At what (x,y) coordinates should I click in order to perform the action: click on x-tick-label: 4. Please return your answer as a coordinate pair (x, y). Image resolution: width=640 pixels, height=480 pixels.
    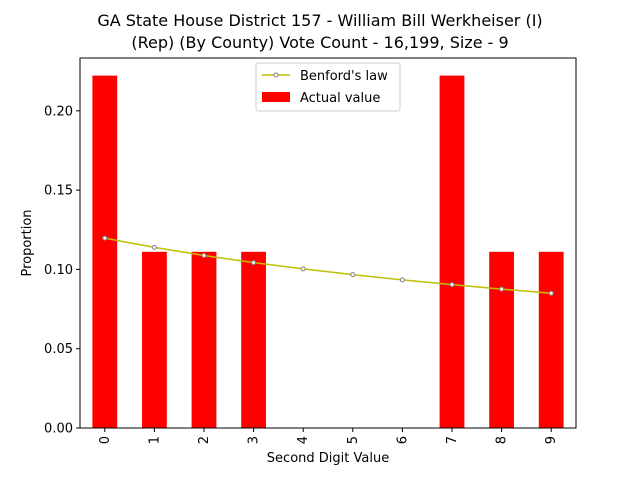
    Looking at the image, I should click on (303, 440).